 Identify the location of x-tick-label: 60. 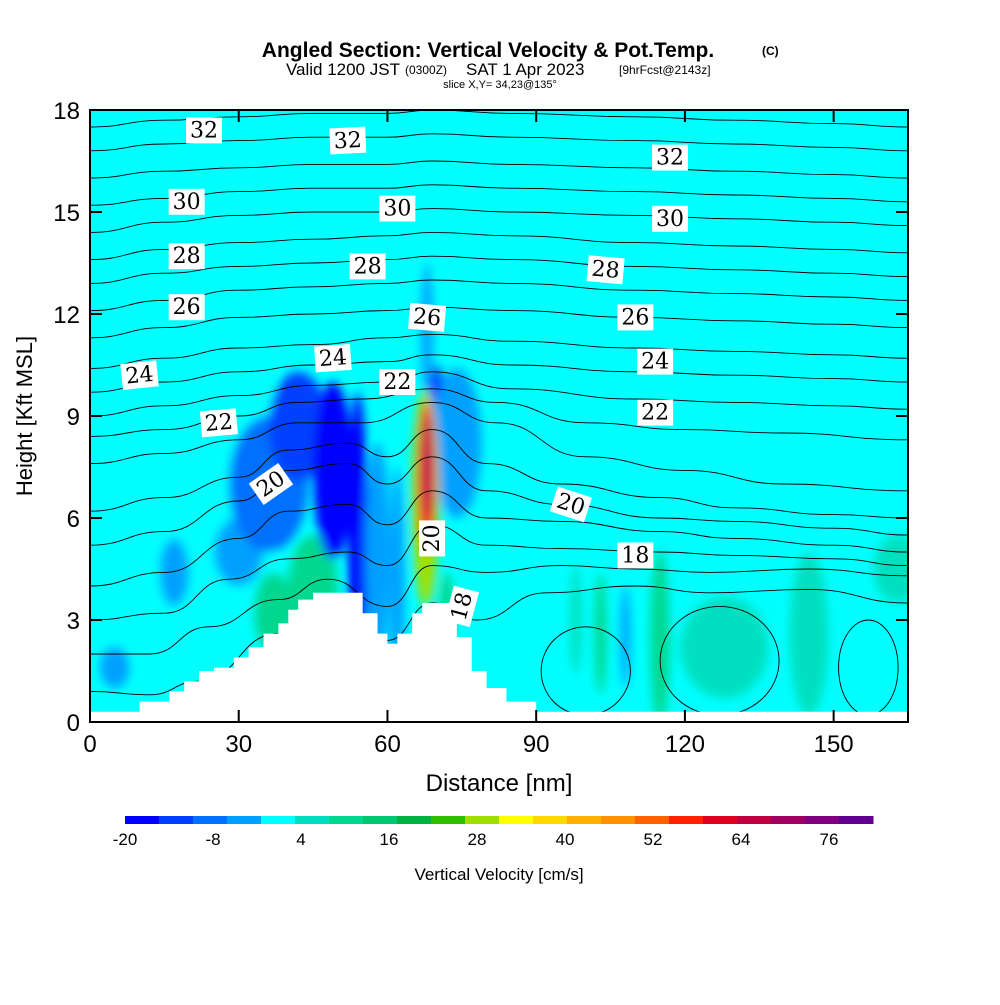
(387, 744).